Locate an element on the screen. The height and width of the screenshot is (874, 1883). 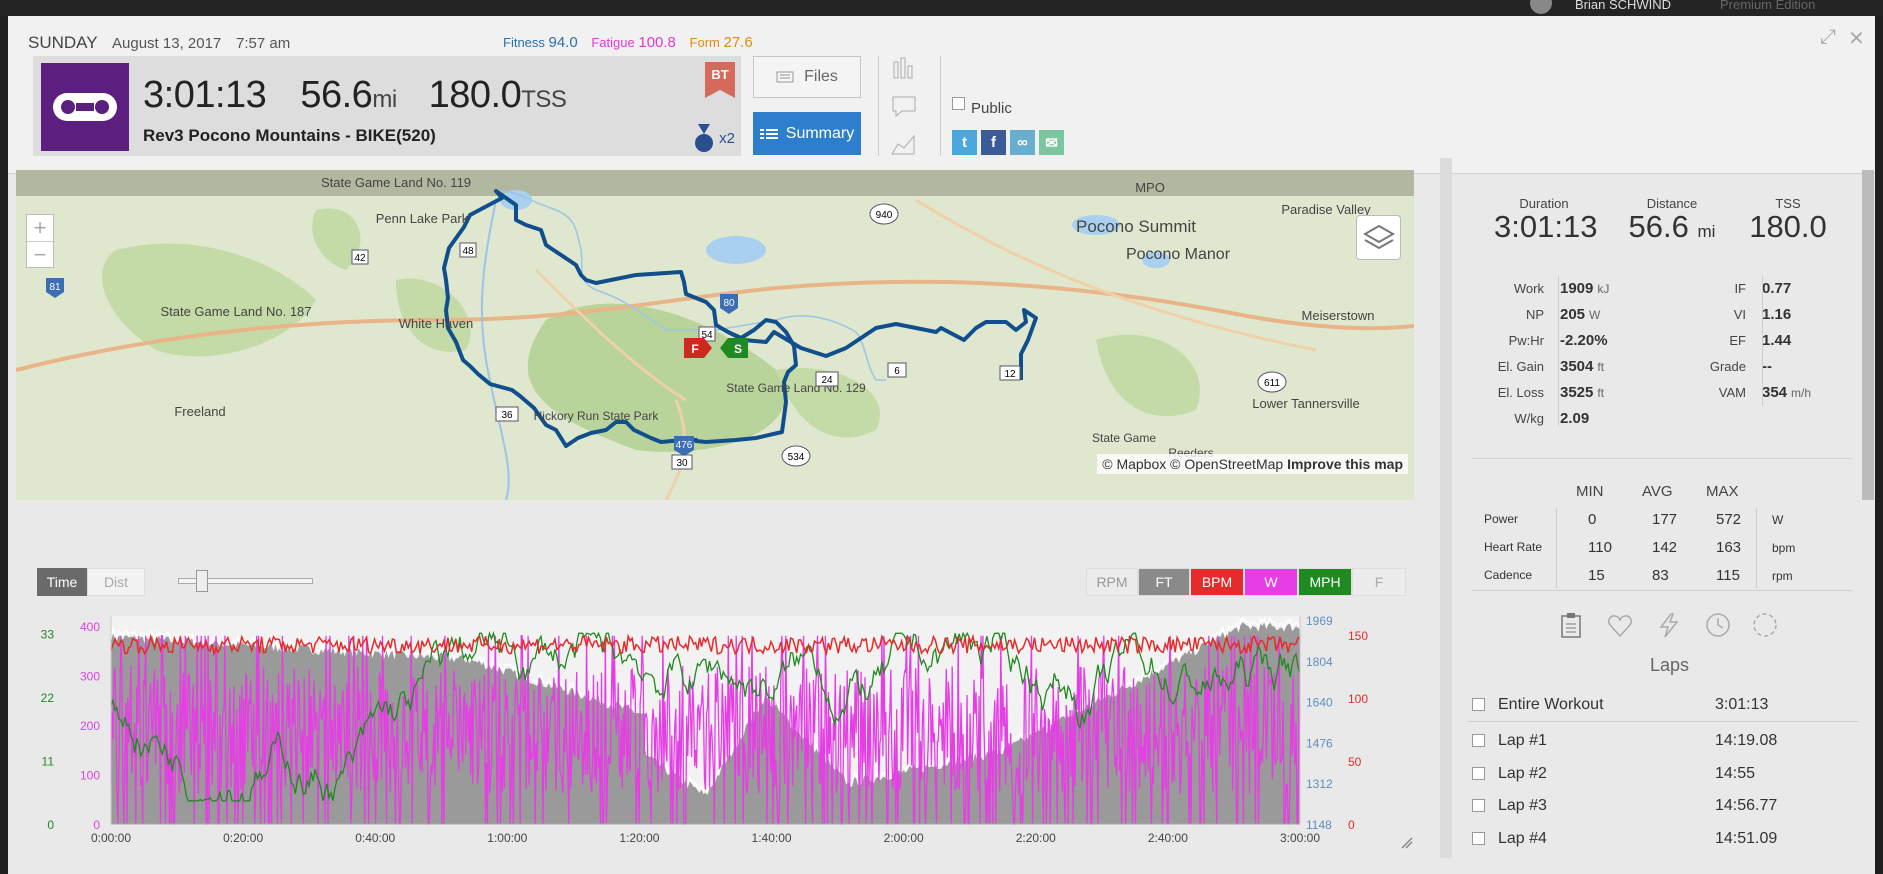
lap-name: Lap #1 is located at coordinates (1522, 740).